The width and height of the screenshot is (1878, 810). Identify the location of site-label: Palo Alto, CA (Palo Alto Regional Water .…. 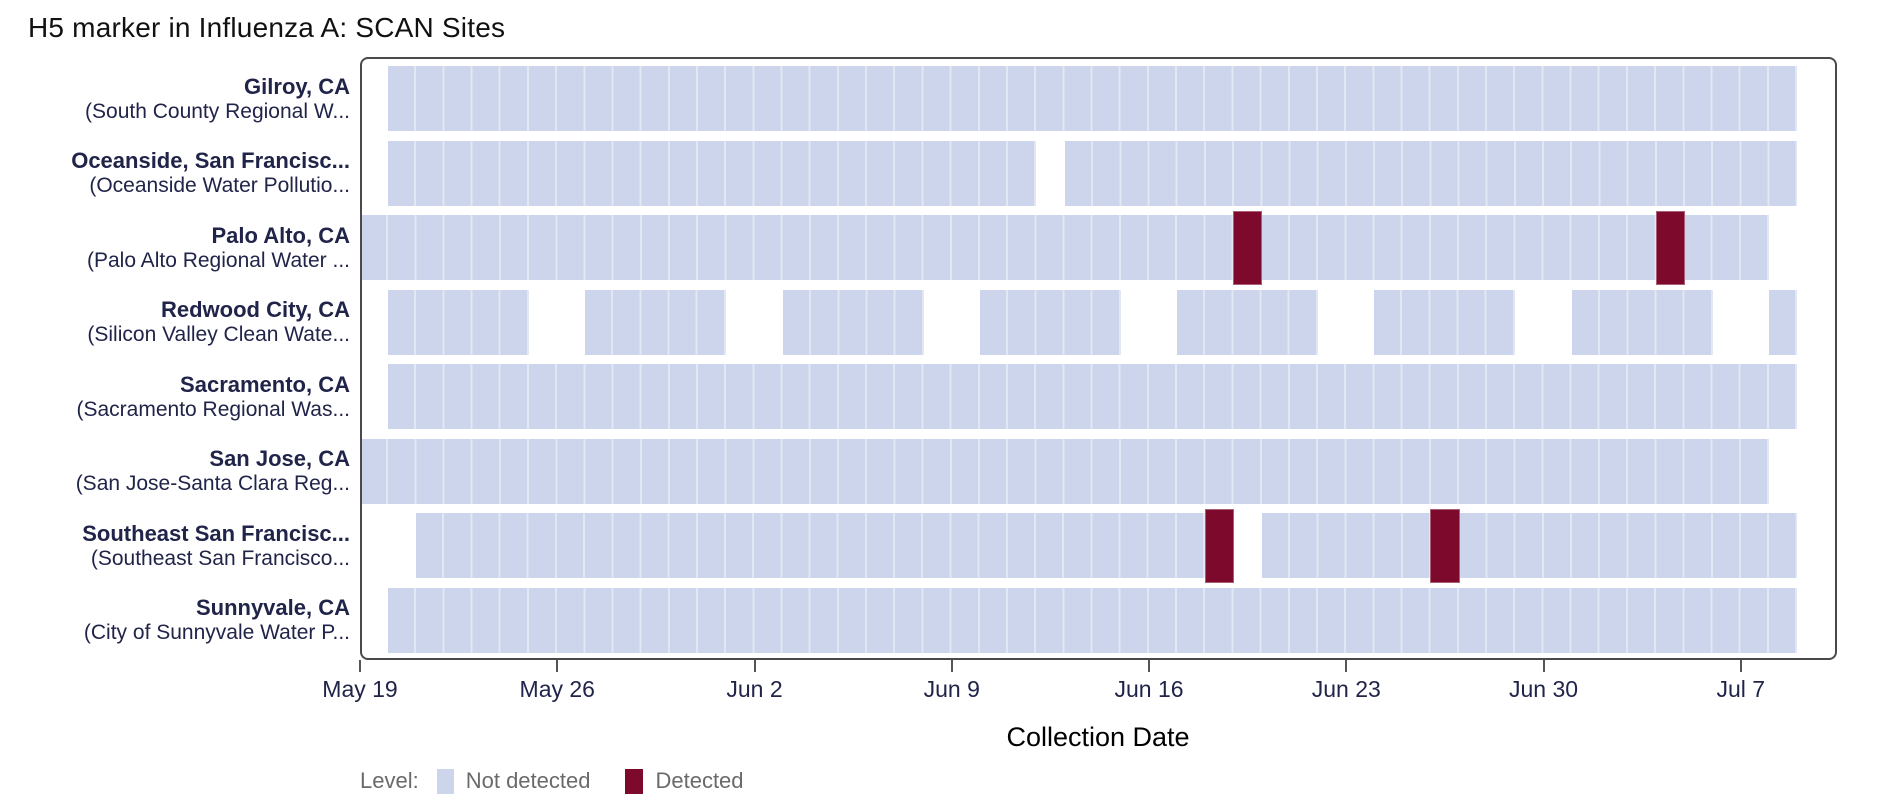
(175, 248).